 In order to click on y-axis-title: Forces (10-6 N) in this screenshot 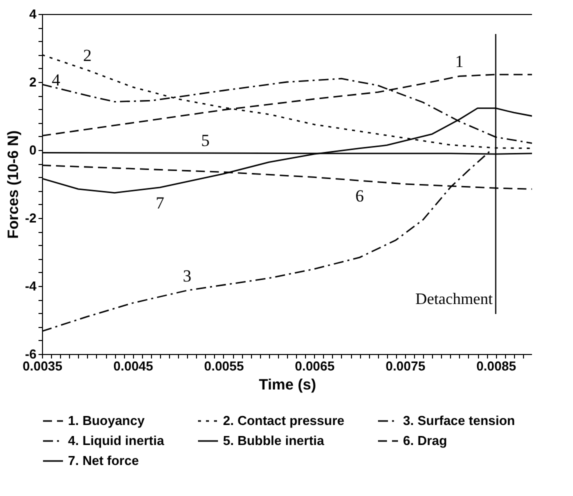, I will do `click(13, 184)`.